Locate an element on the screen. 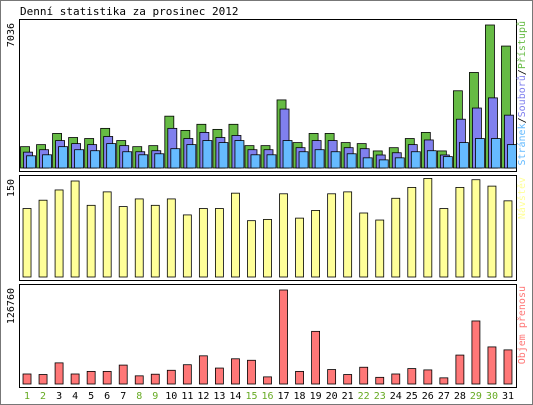  x-tick-label-16: 16 is located at coordinates (267, 396).